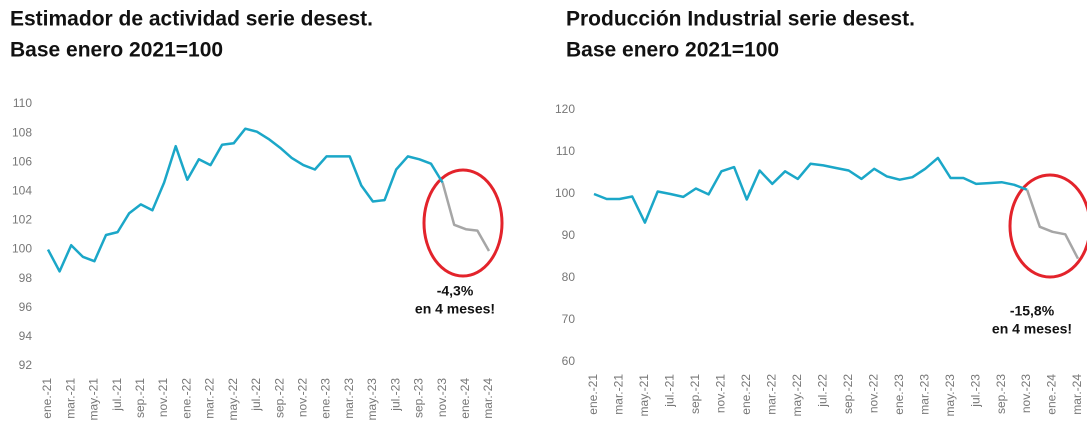  I want to click on y-tick-label: 94, so click(26, 336).